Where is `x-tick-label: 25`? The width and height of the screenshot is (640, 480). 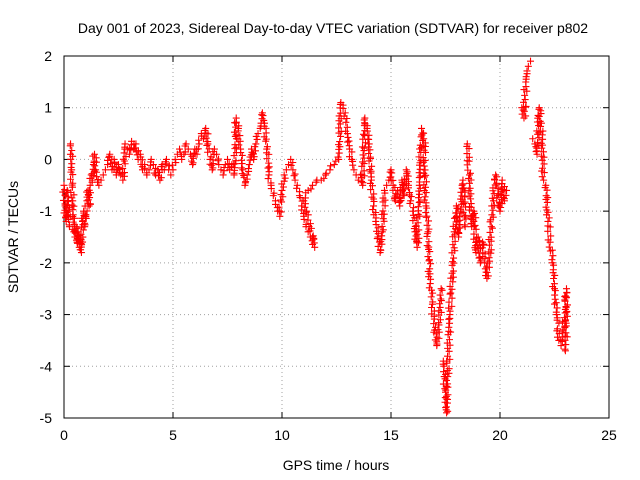
x-tick-label: 25 is located at coordinates (609, 435).